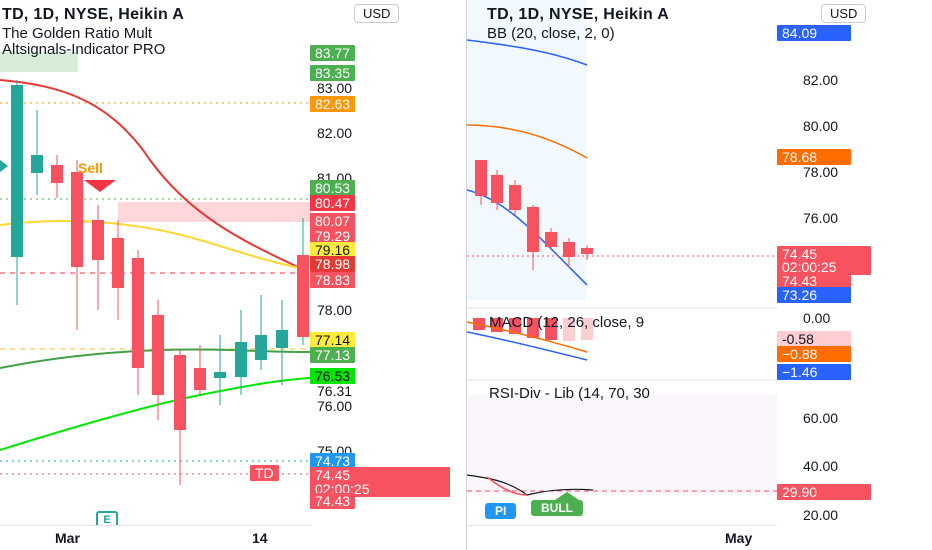  I want to click on signal-line, so click(527, 337).